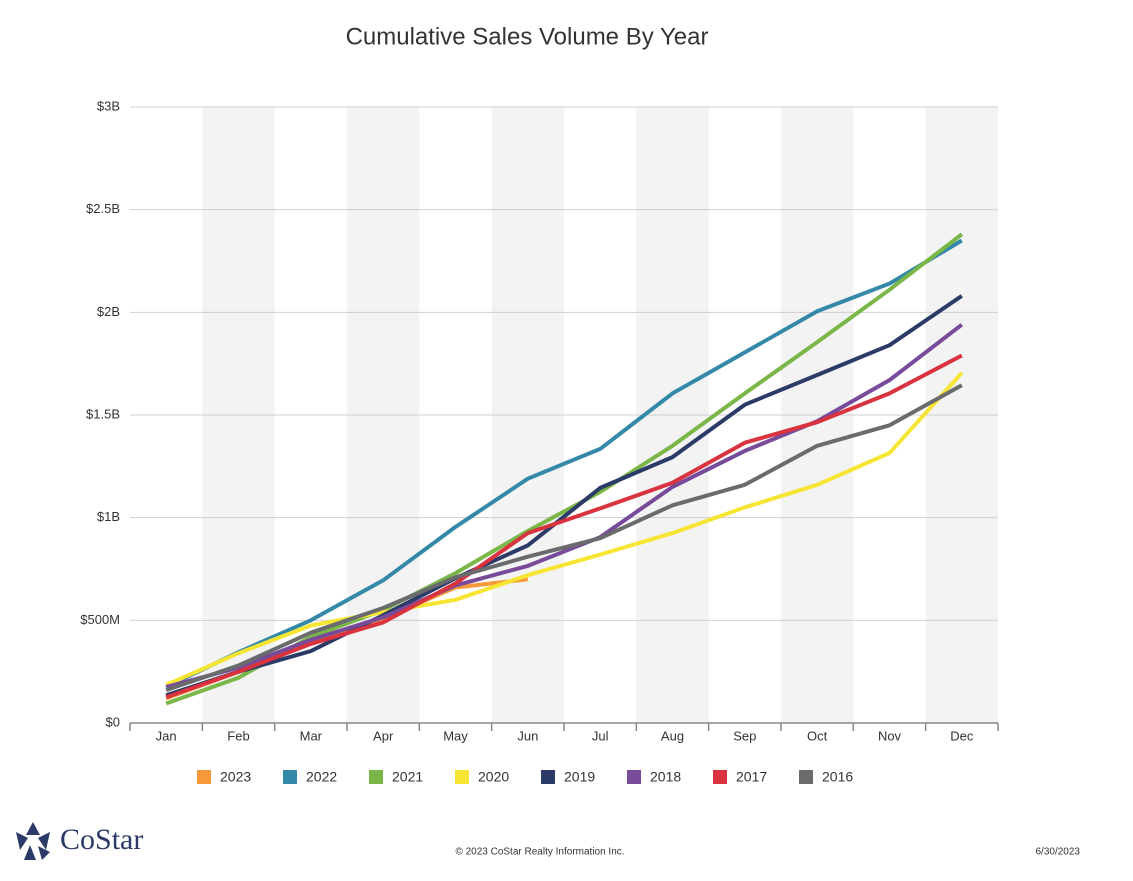 The image size is (1133, 881). What do you see at coordinates (108, 311) in the screenshot?
I see `y-tick-label: $2B` at bounding box center [108, 311].